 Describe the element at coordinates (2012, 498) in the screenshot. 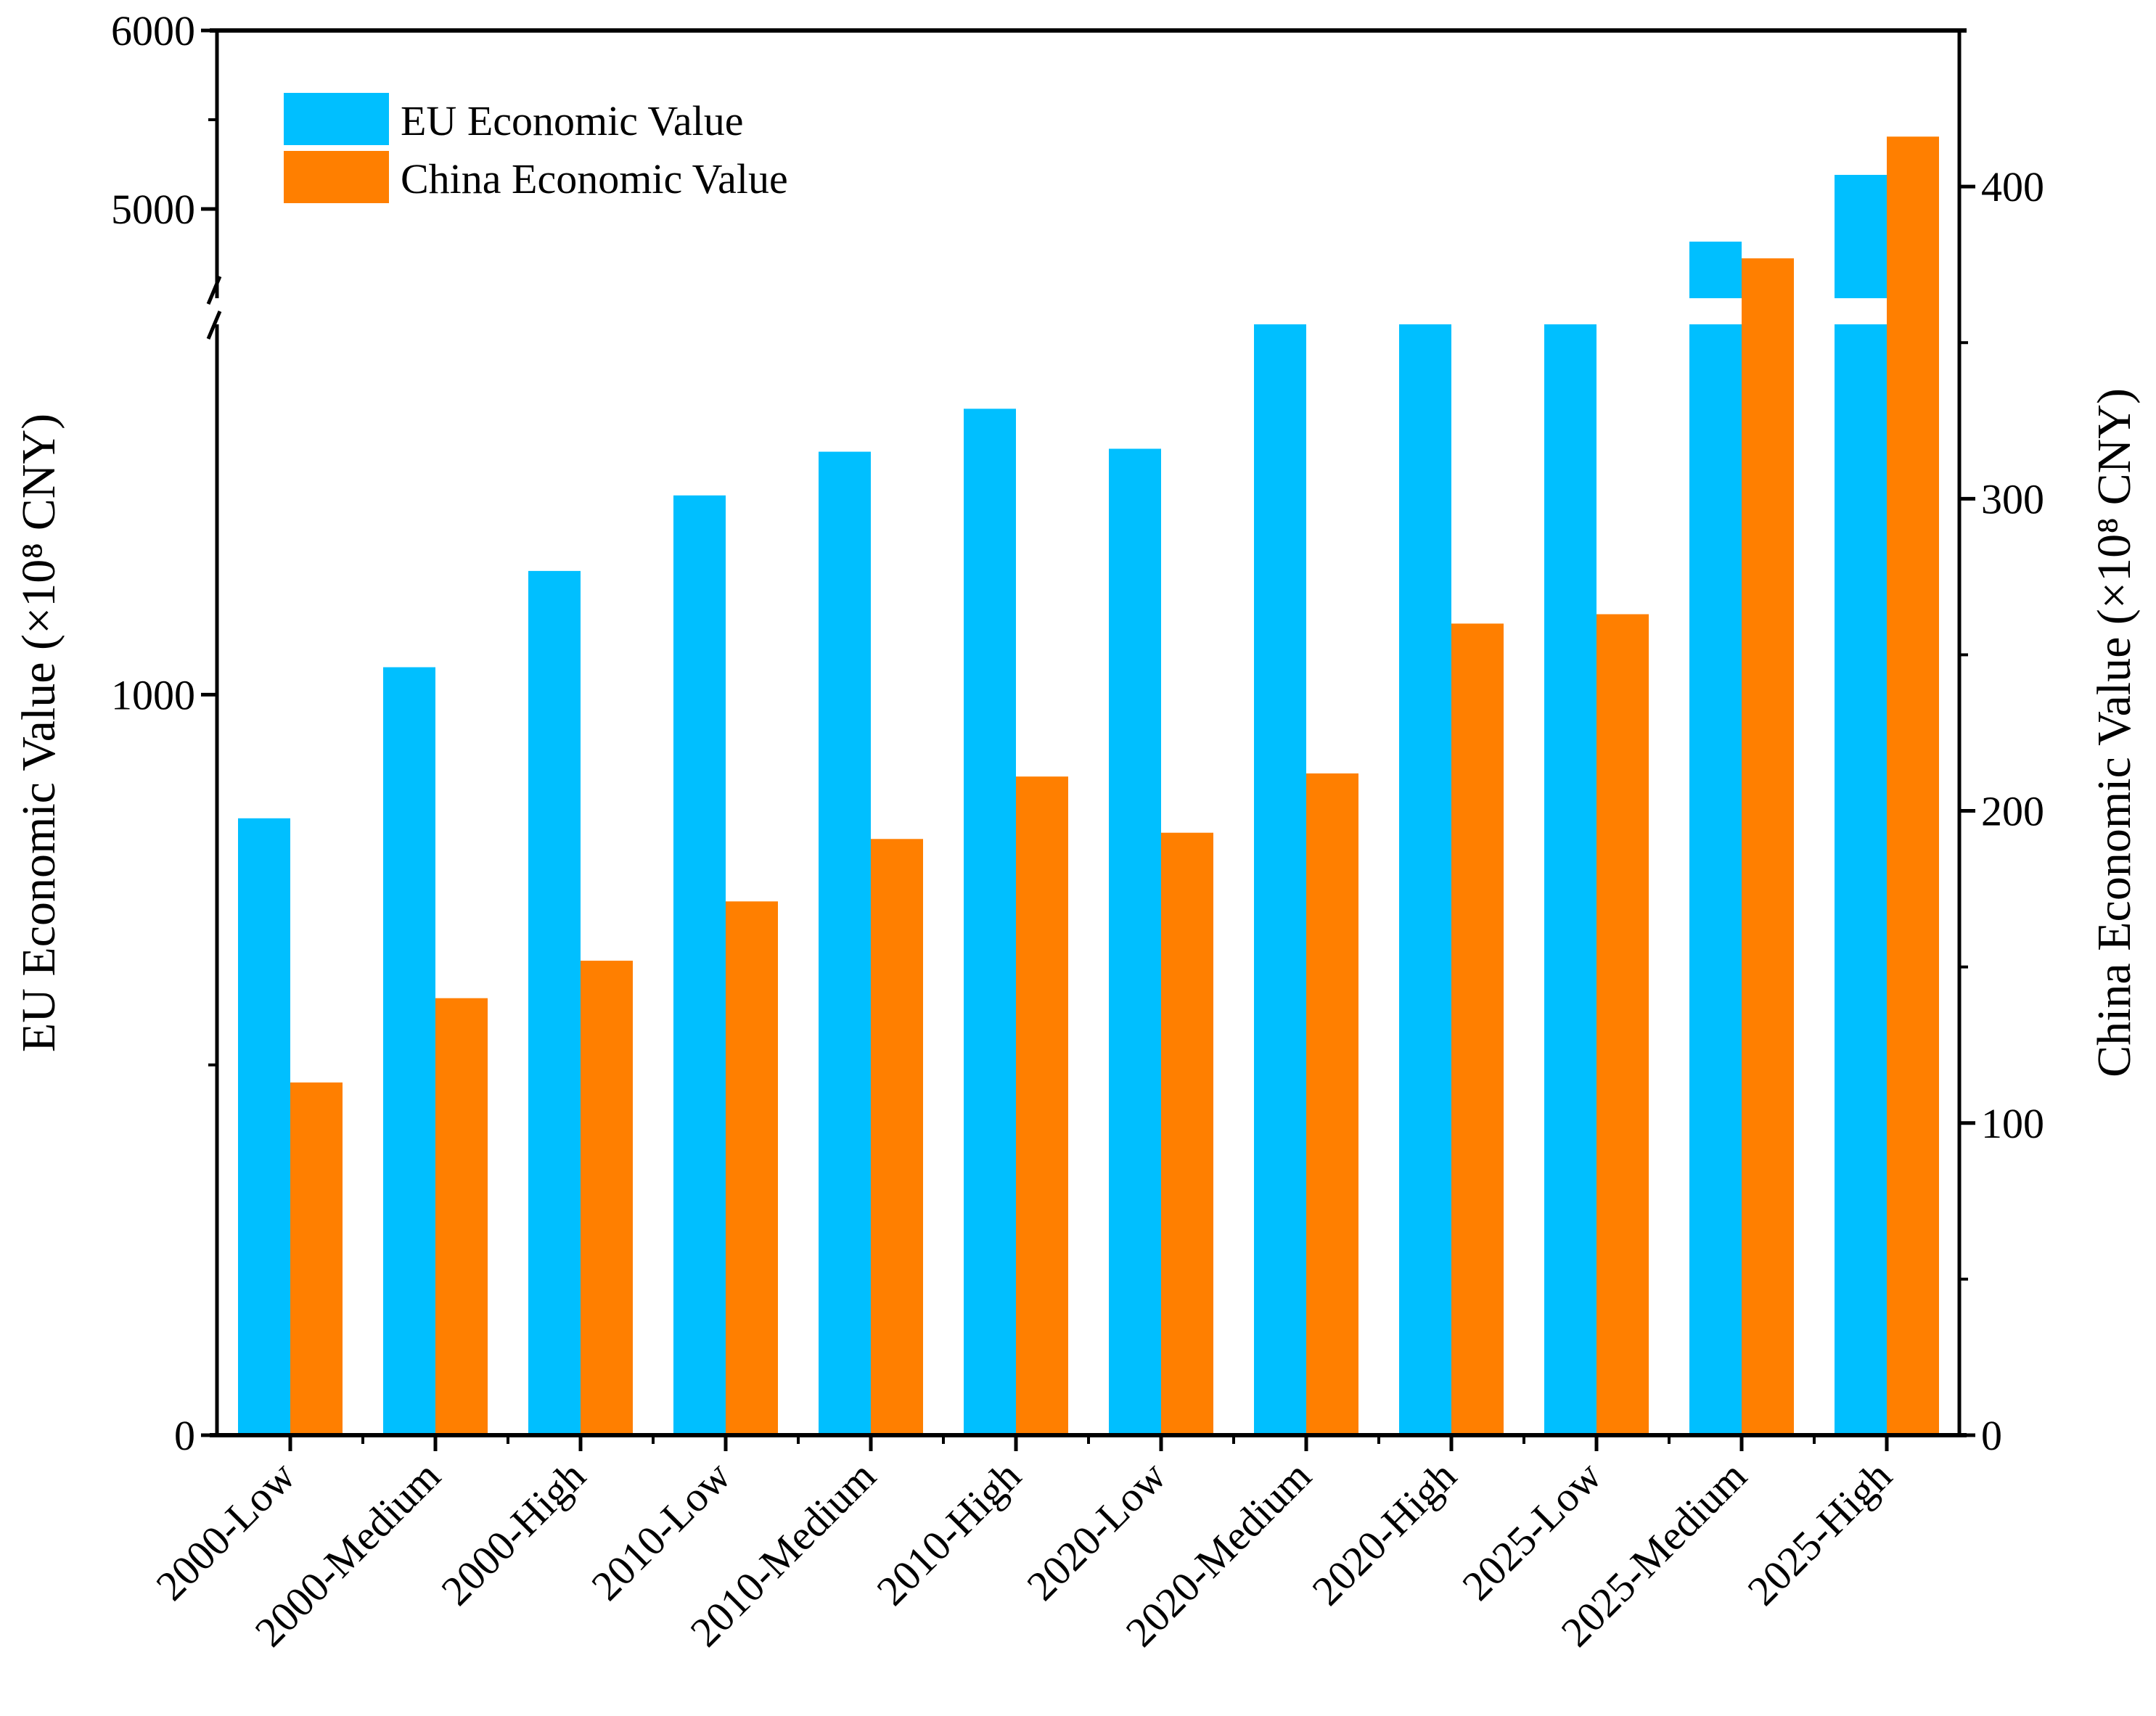

I see `right-tick-label: 300` at that location.